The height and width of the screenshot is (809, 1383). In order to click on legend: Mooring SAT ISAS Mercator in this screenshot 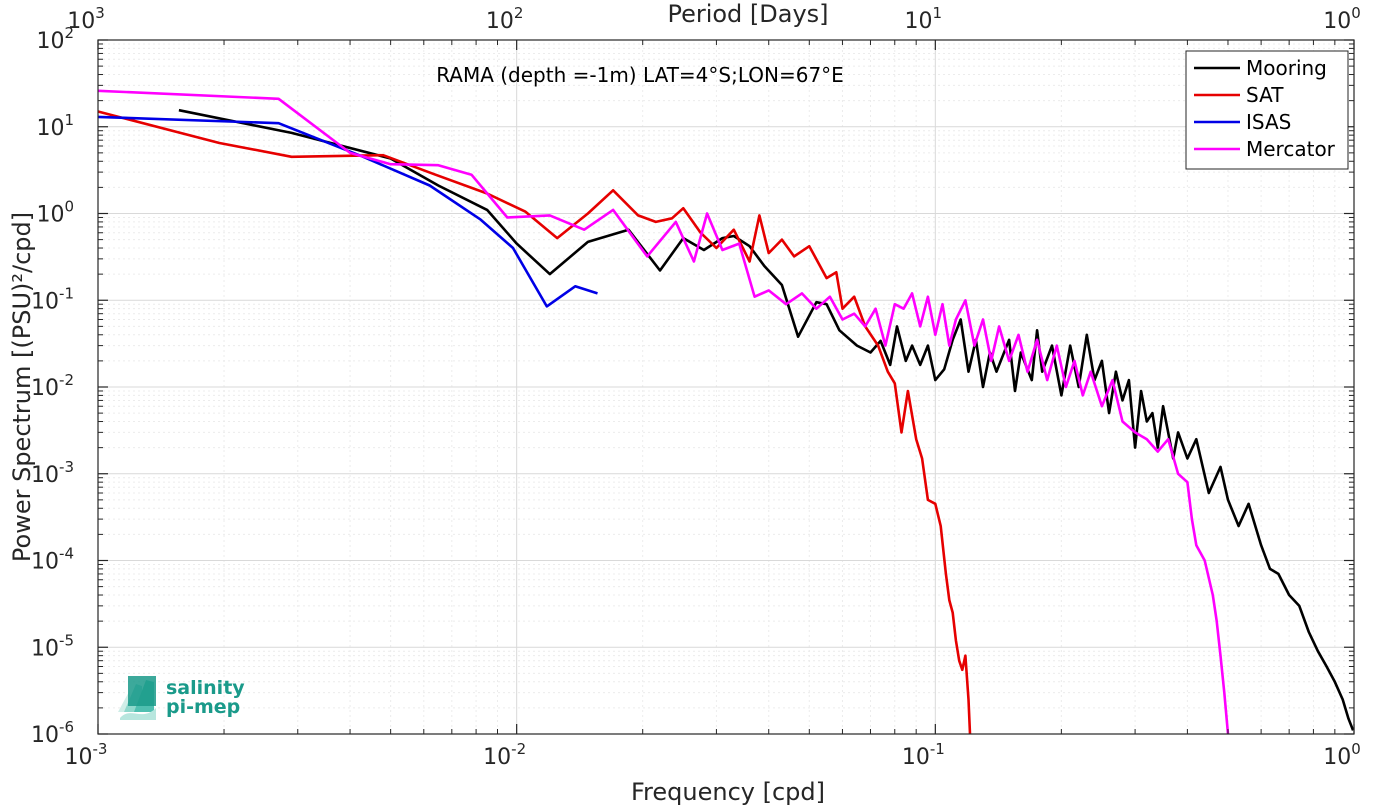, I will do `click(1267, 110)`.